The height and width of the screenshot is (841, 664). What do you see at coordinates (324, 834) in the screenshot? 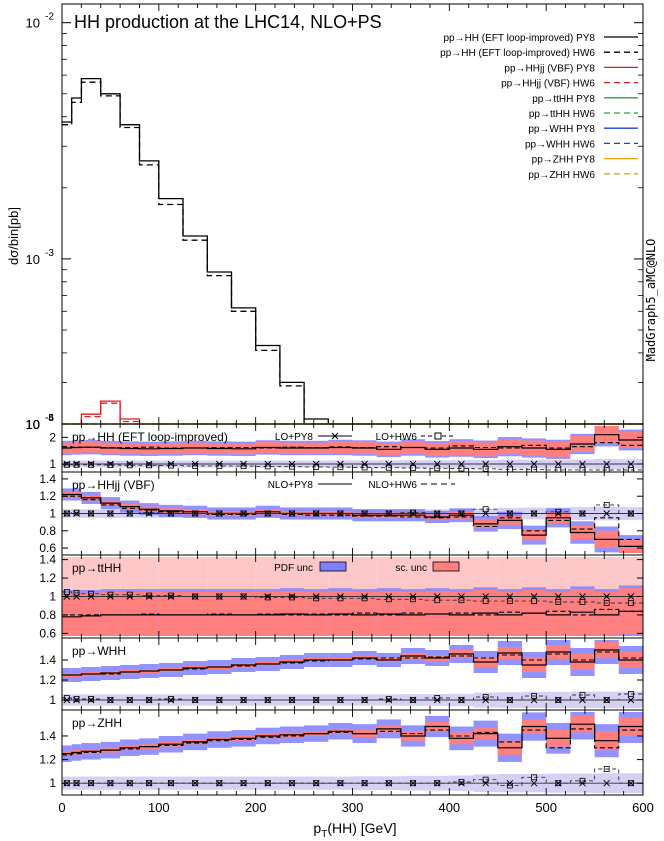
I see `x-axis-label-sub: T` at bounding box center [324, 834].